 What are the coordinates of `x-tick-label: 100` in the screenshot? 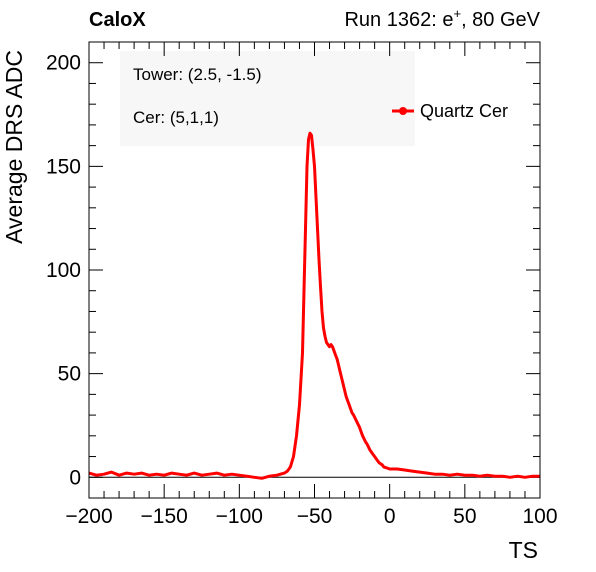 It's located at (539, 516).